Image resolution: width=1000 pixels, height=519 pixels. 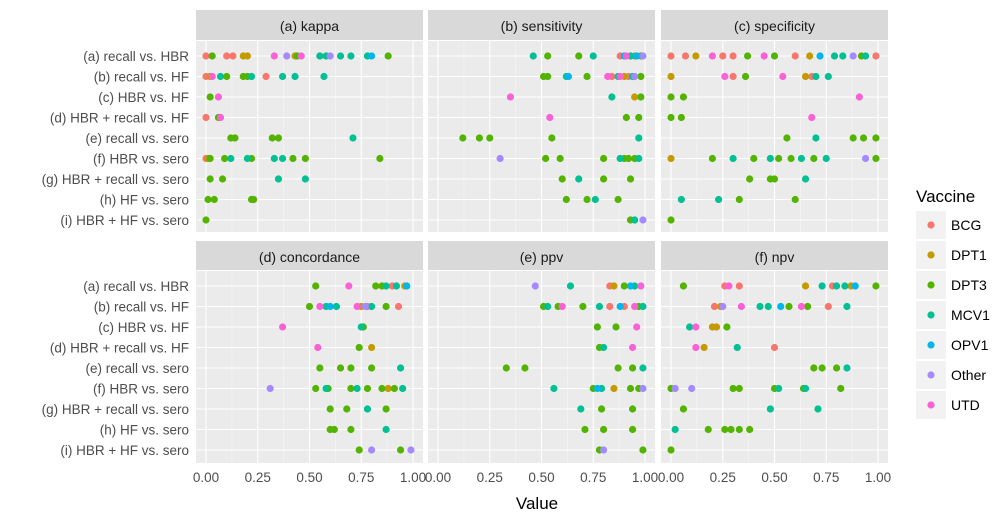 What do you see at coordinates (723, 477) in the screenshot?
I see `x-tick-label: 0.25` at bounding box center [723, 477].